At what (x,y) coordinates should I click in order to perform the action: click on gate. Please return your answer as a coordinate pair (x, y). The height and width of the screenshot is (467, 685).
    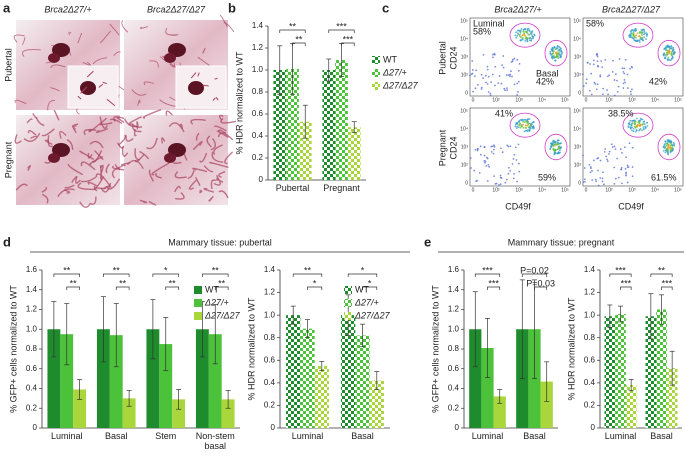
    Looking at the image, I should click on (556, 147).